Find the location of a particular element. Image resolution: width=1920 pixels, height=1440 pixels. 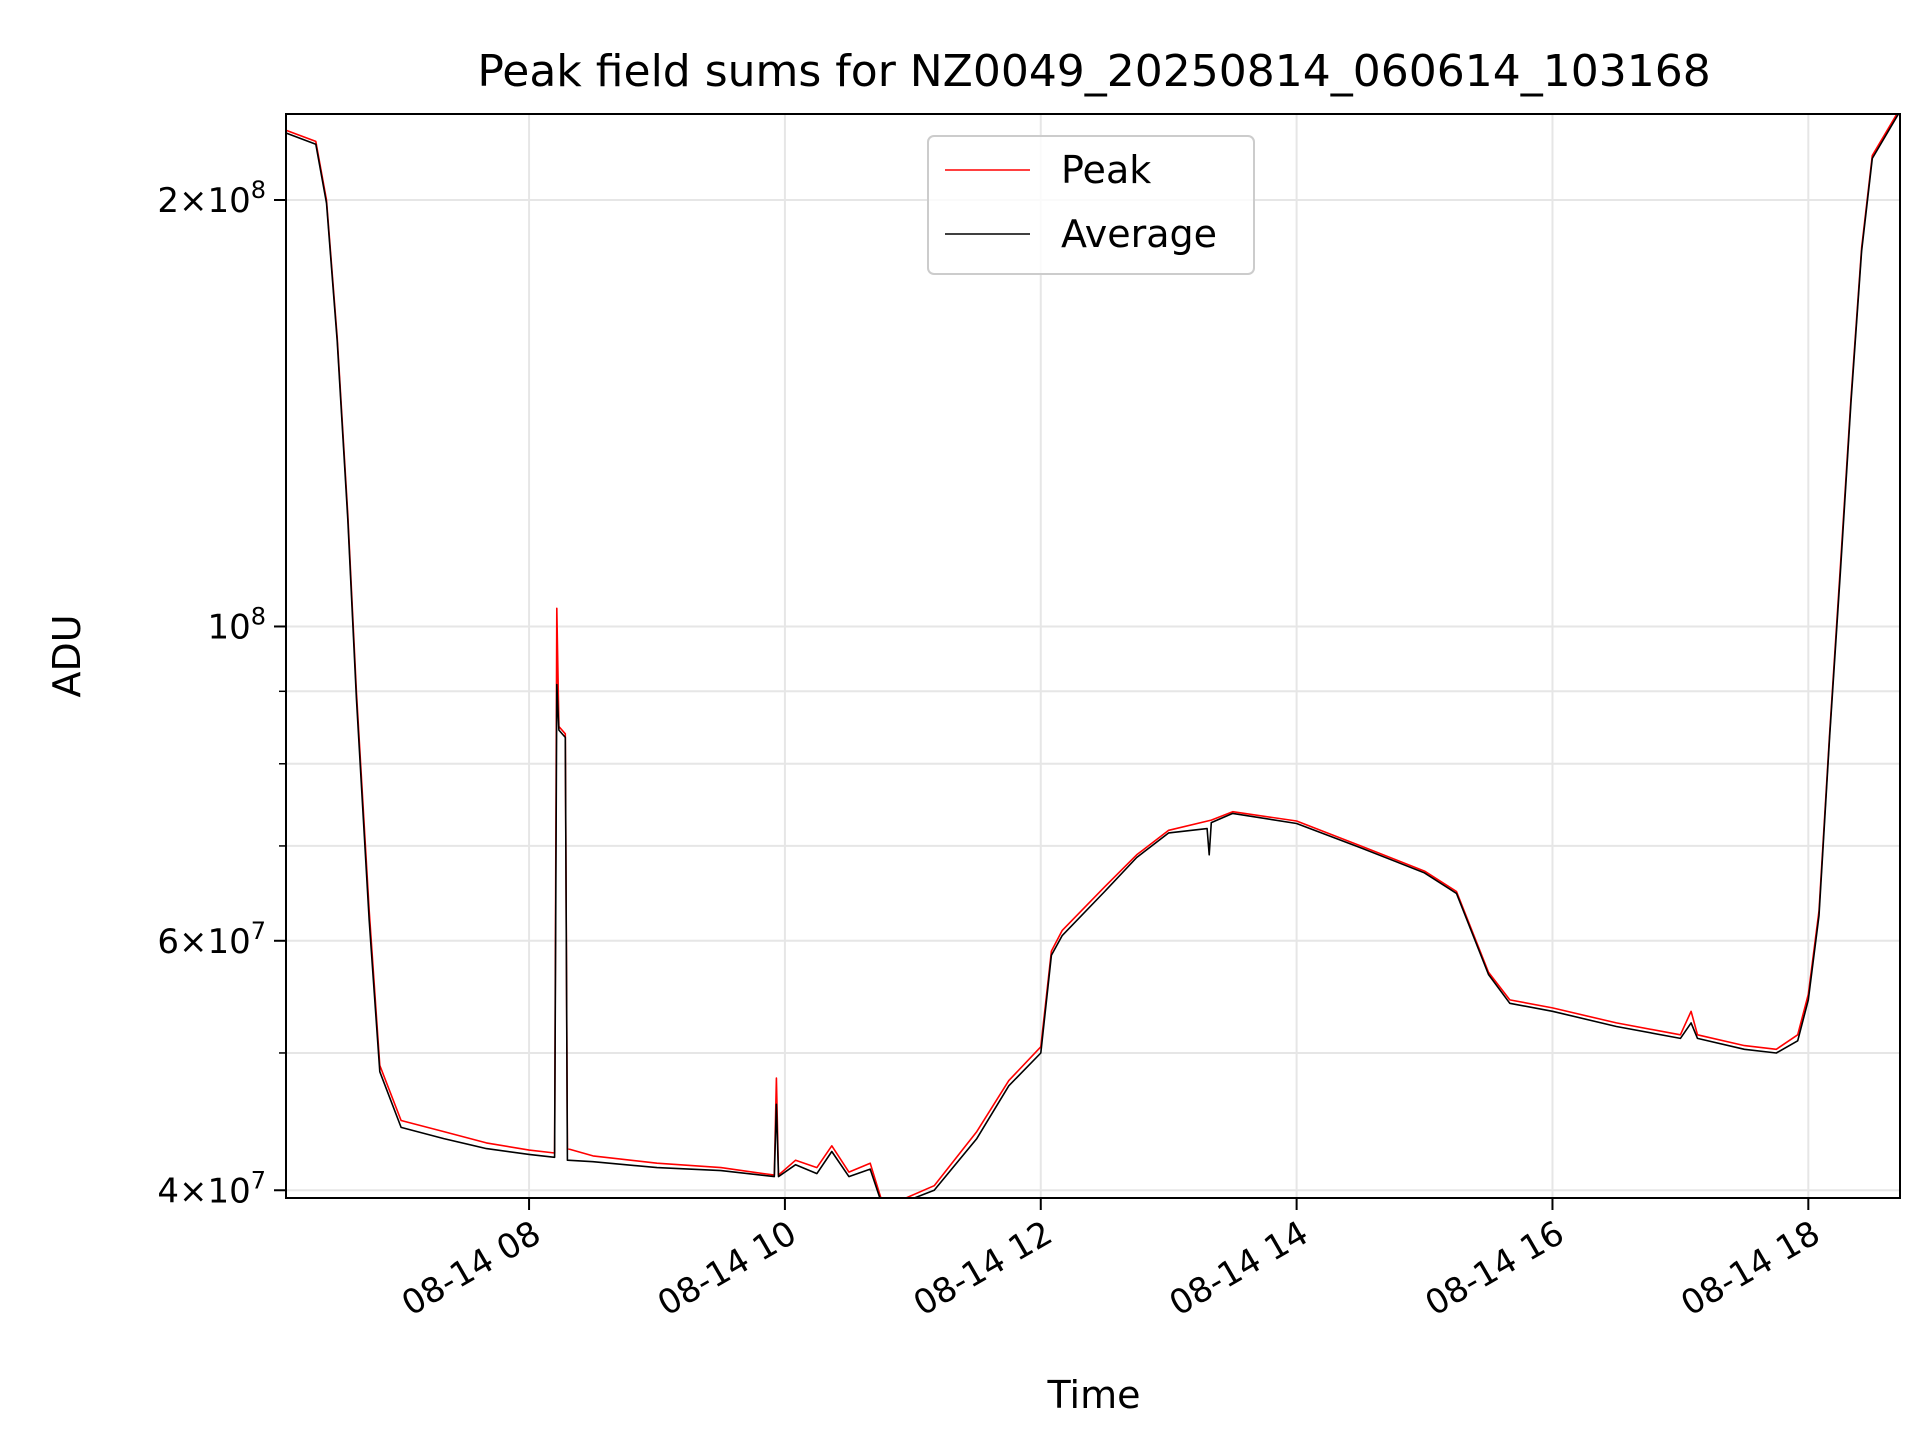

y-tick-label: 108 is located at coordinates (236, 624).